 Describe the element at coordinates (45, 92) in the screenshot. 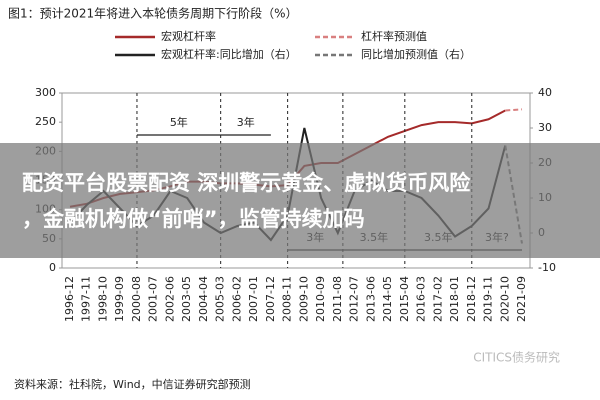

I see `y-tick-label: 300` at that location.